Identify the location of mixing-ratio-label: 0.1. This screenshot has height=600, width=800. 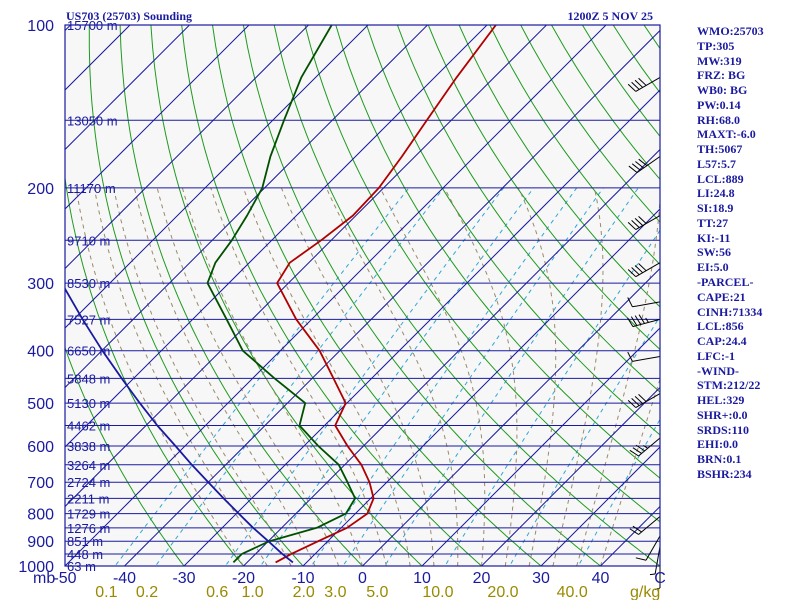
(106, 592).